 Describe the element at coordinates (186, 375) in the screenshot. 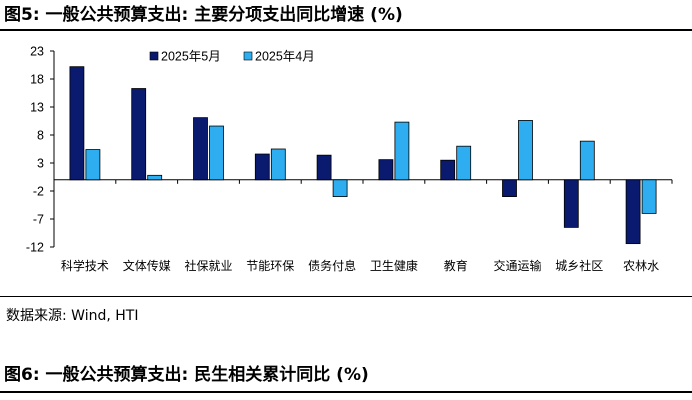

I see `figure6-title: 图6: 一般公共预算支出: 民生相关累计同比 (%)` at that location.